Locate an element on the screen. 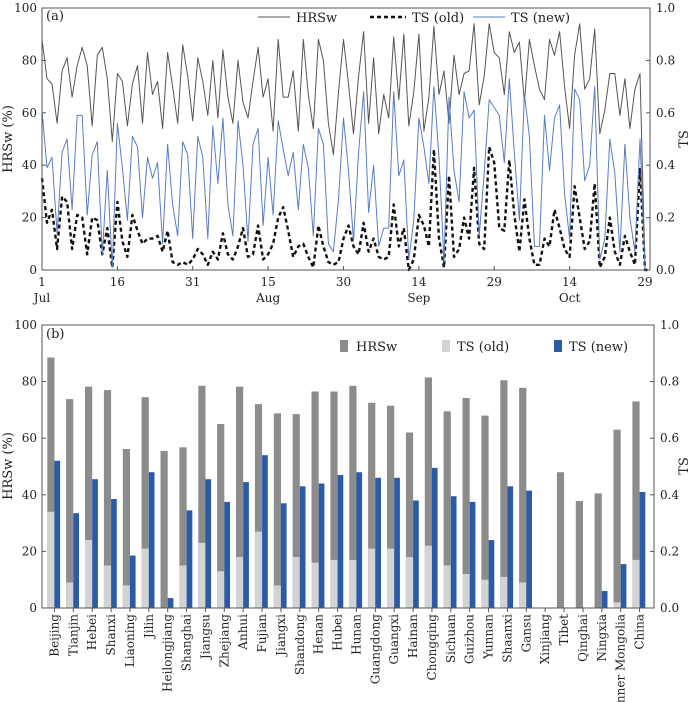 This screenshot has width=700, height=702. category-label: Jilin is located at coordinates (149, 627).